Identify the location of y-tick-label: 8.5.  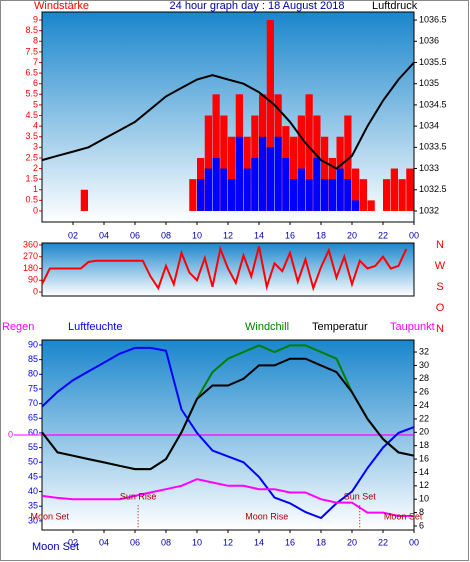
(31, 30).